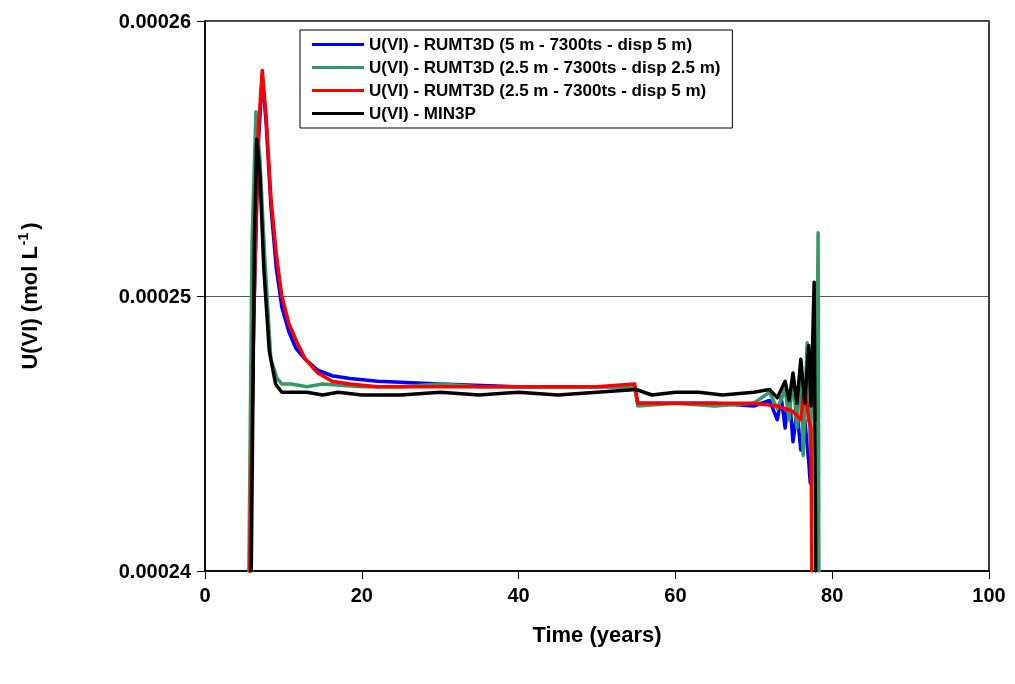  Describe the element at coordinates (531, 44) in the screenshot. I see `legend-label: U(VI) - RUMT3D (5 m - 7300ts - disp 5 m)` at that location.